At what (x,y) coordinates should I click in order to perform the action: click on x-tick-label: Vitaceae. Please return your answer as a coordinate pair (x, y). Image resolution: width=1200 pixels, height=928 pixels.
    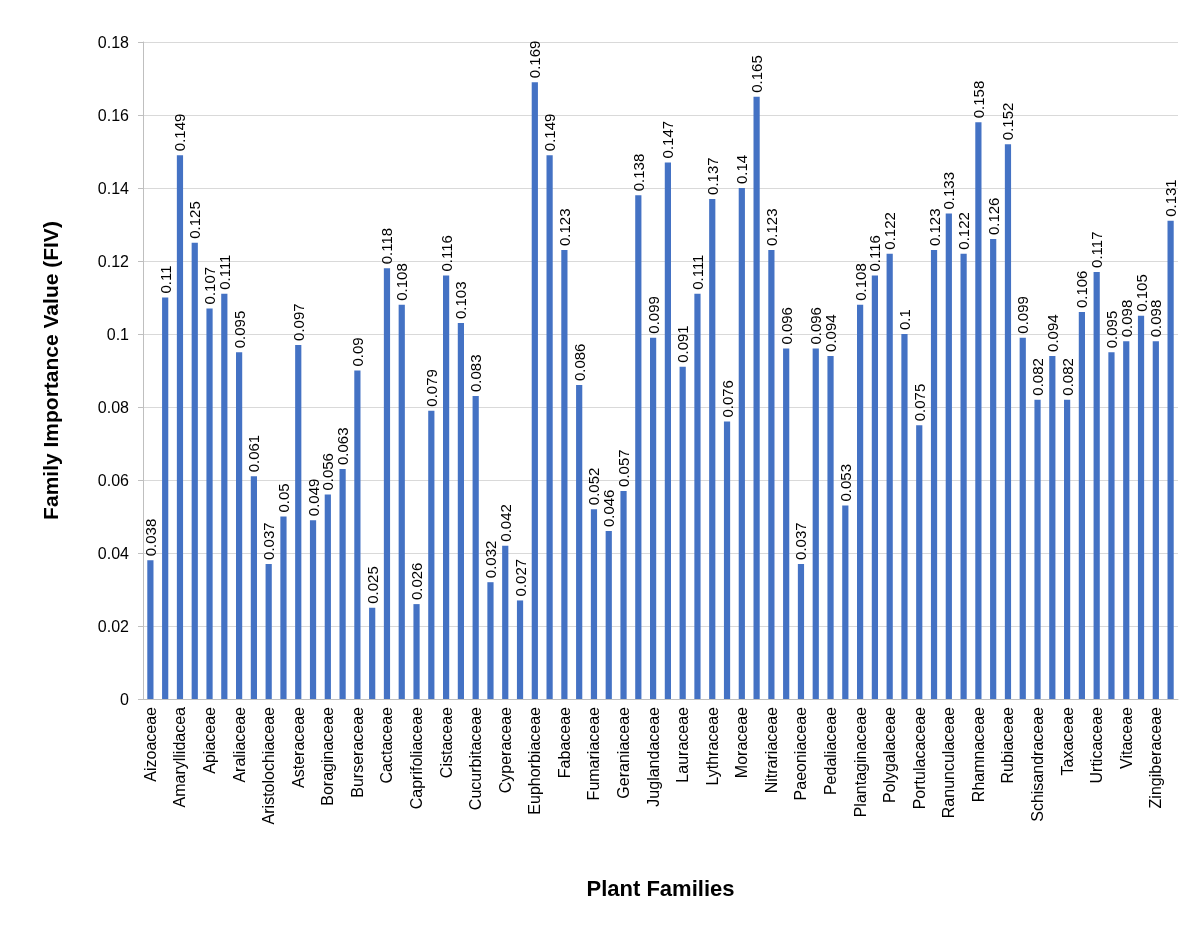
    Looking at the image, I should click on (1126, 737).